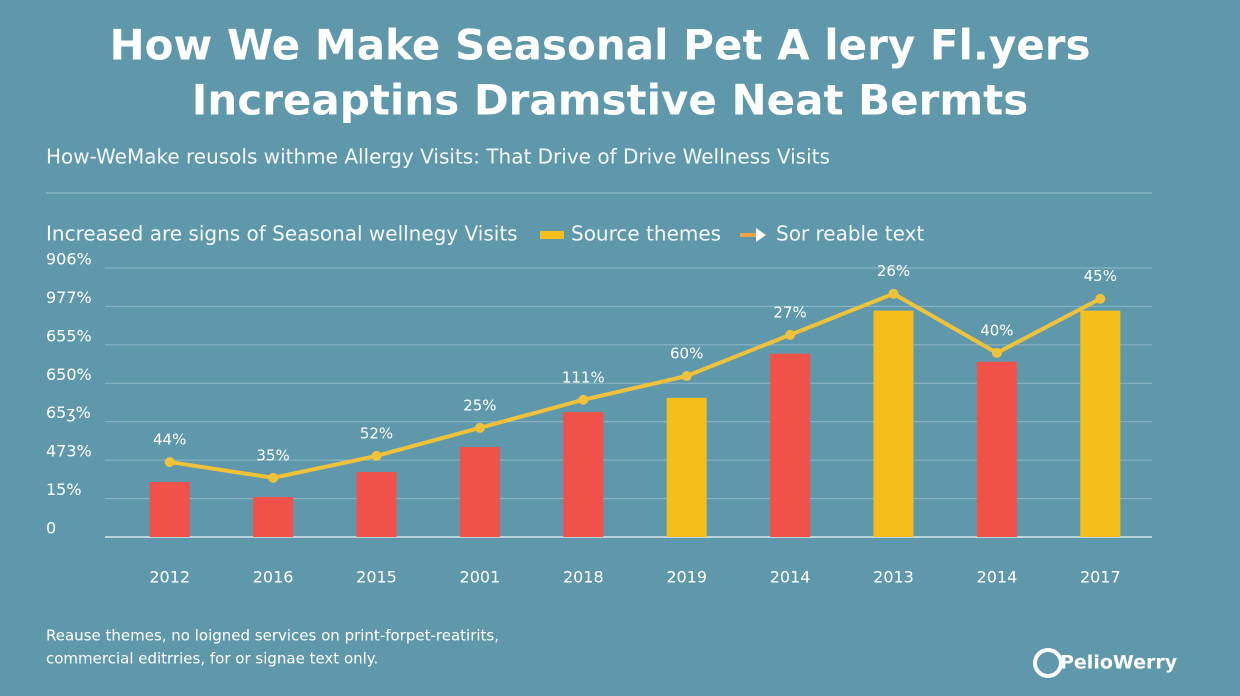 This screenshot has height=696, width=1240. Describe the element at coordinates (600, 45) in the screenshot. I see `chart-title: How We Make Seasonal Pet A lery Fl.yers` at that location.